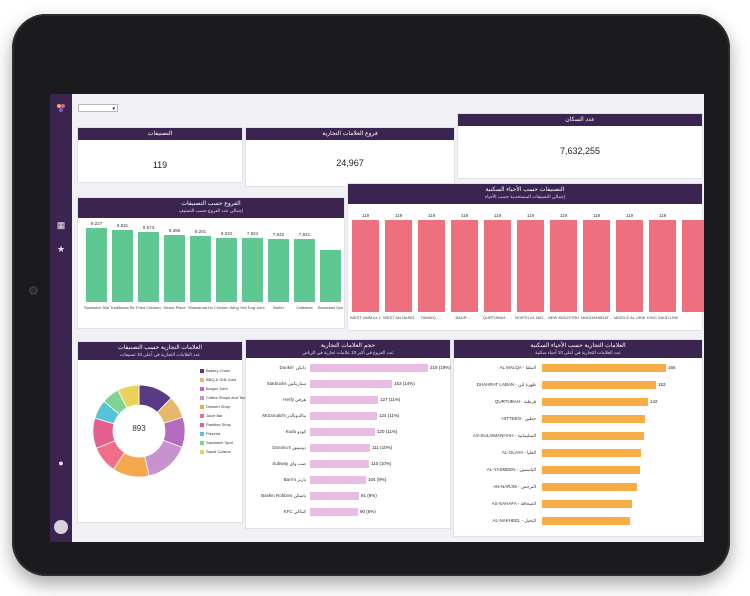 This screenshot has height=596, width=750. I want to click on kpi-value: 119, so click(160, 165).